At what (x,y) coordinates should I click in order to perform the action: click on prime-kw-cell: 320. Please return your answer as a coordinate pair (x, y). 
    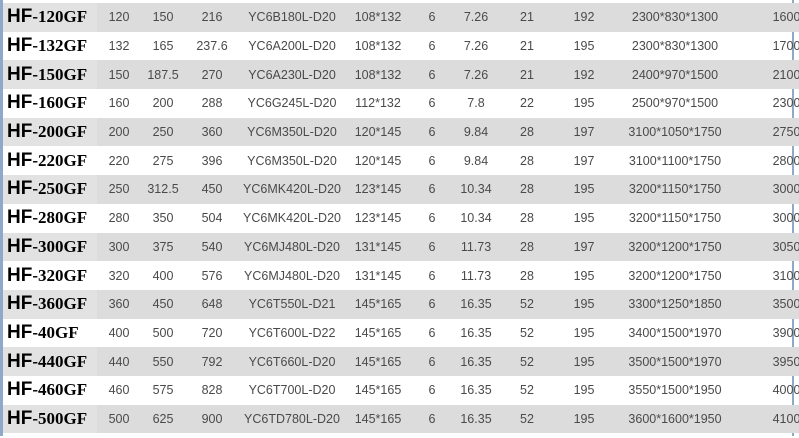
    Looking at the image, I should click on (119, 275).